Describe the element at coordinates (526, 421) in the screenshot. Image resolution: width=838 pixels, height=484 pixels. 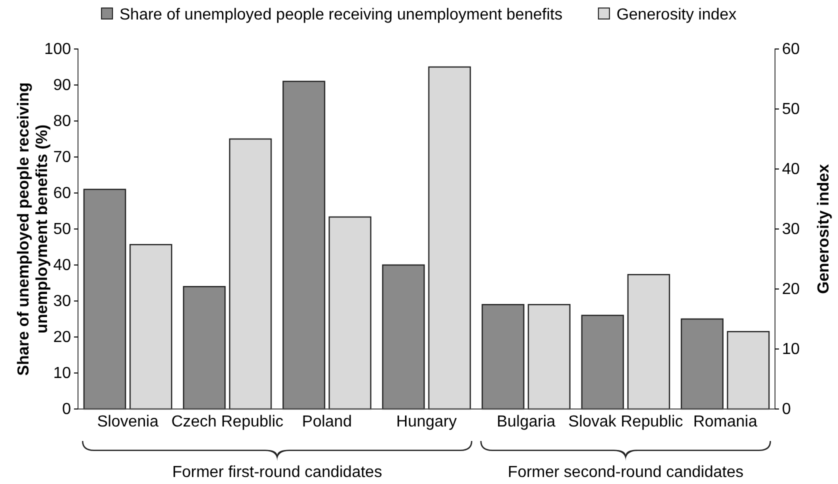
I see `x-tick-label: Bulgaria` at that location.